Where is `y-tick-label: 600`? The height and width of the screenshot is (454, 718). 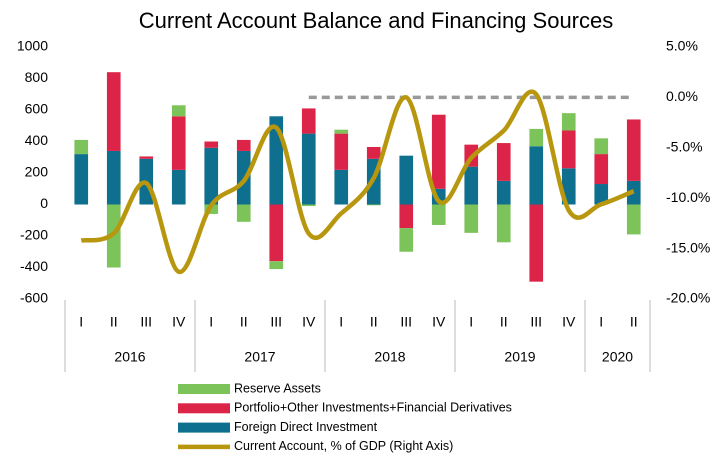
y-tick-label: 600 is located at coordinates (37, 109).